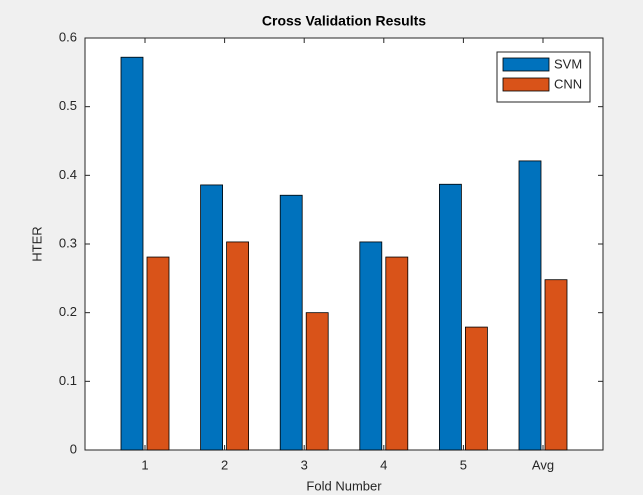  I want to click on x-tick-label: 1, so click(144, 464).